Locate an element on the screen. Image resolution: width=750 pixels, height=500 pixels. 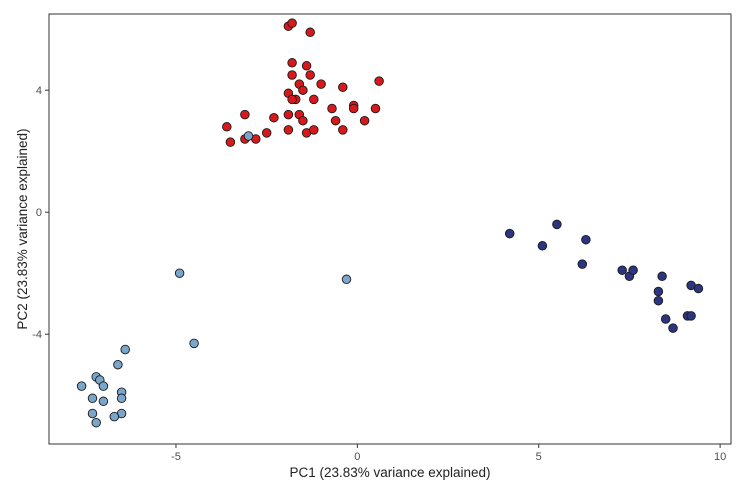
y-tick-label: 0 is located at coordinates (39, 213).